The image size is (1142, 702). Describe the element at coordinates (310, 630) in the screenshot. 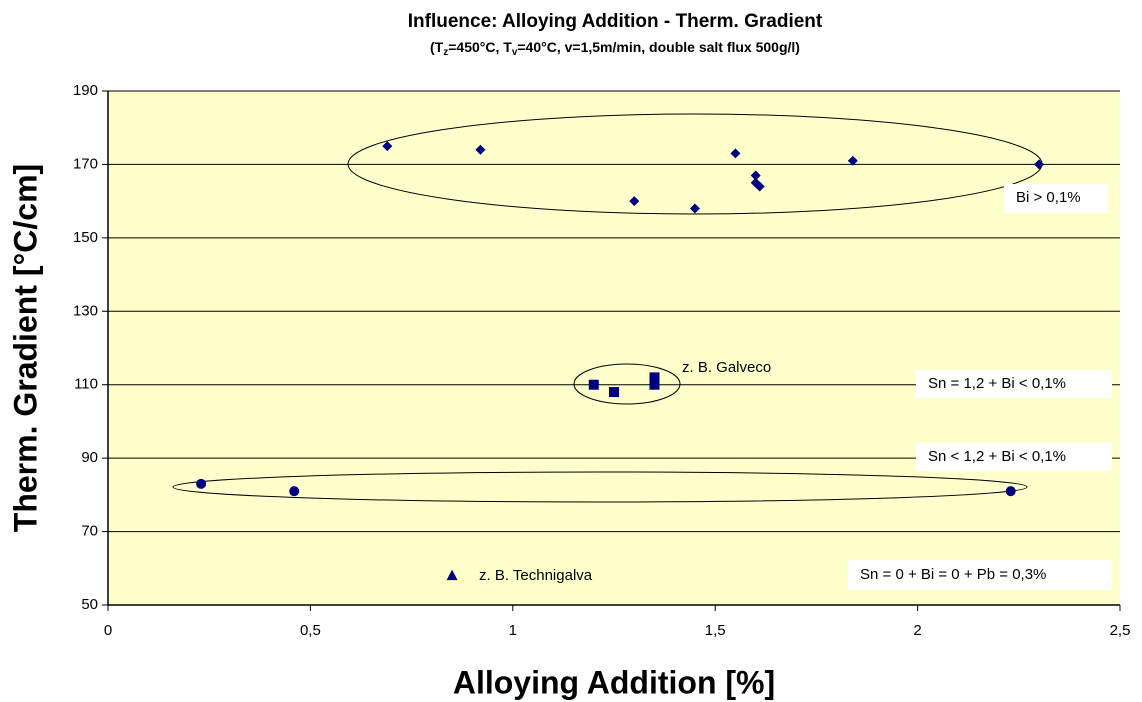

I see `x-tick-label: 0,5` at that location.